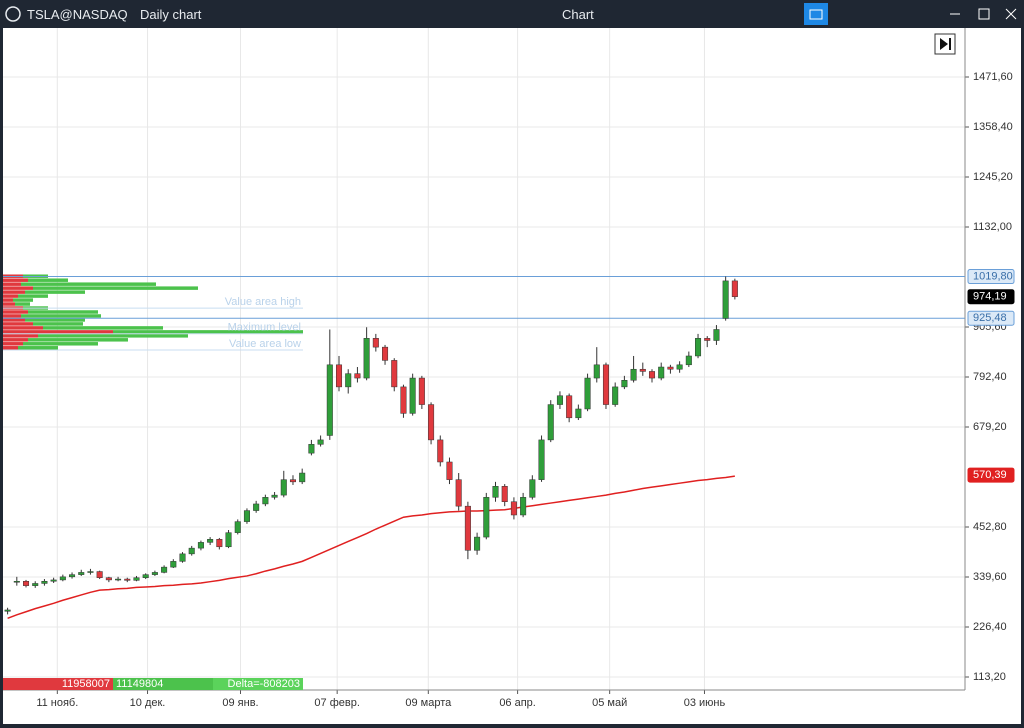 The height and width of the screenshot is (728, 1024). Describe the element at coordinates (371, 547) in the screenshot. I see `moving-average` at that location.